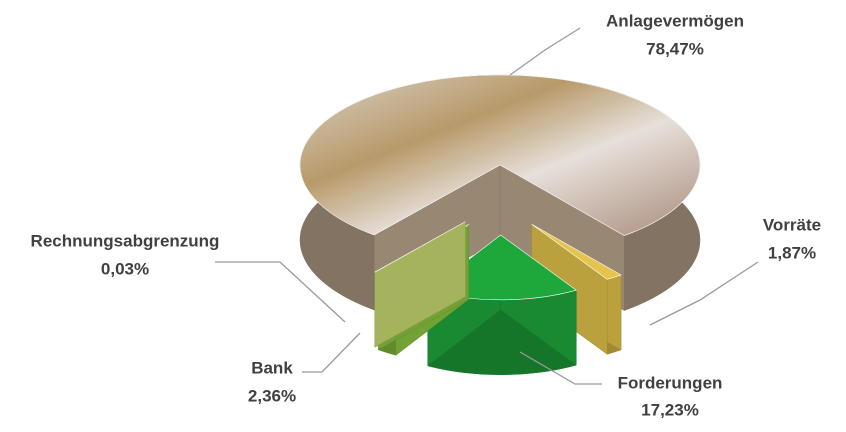  What do you see at coordinates (670, 409) in the screenshot?
I see `slice-value: 17,23%` at bounding box center [670, 409].